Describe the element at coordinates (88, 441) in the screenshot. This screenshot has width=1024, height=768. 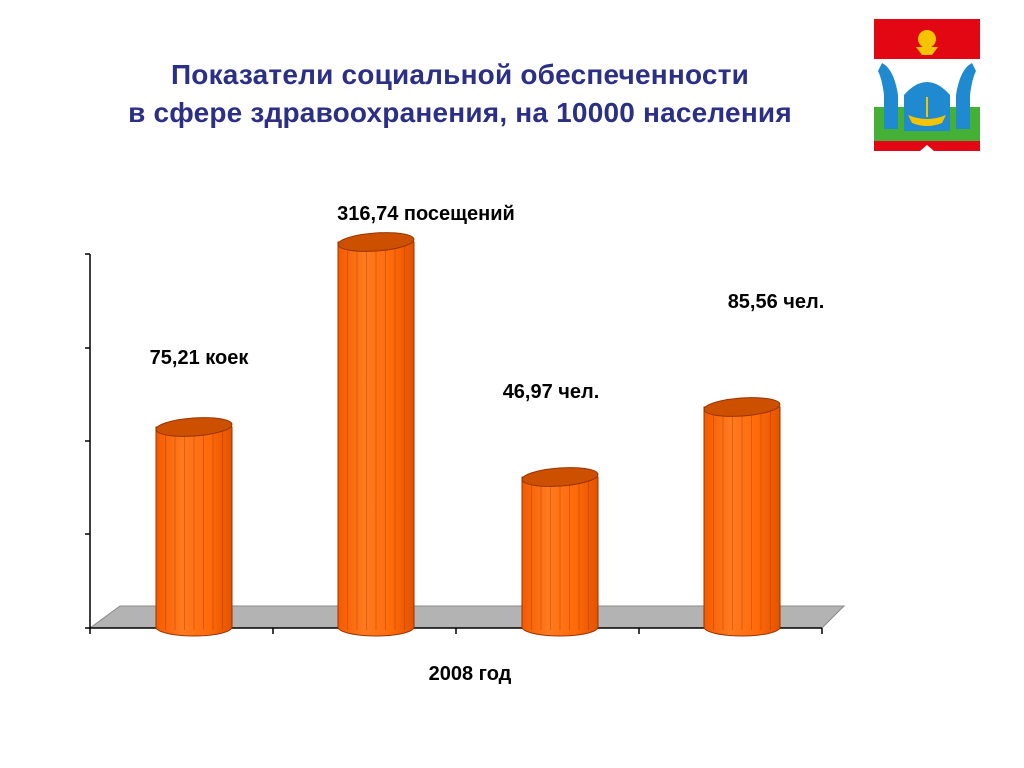
I see `y-axis` at that location.